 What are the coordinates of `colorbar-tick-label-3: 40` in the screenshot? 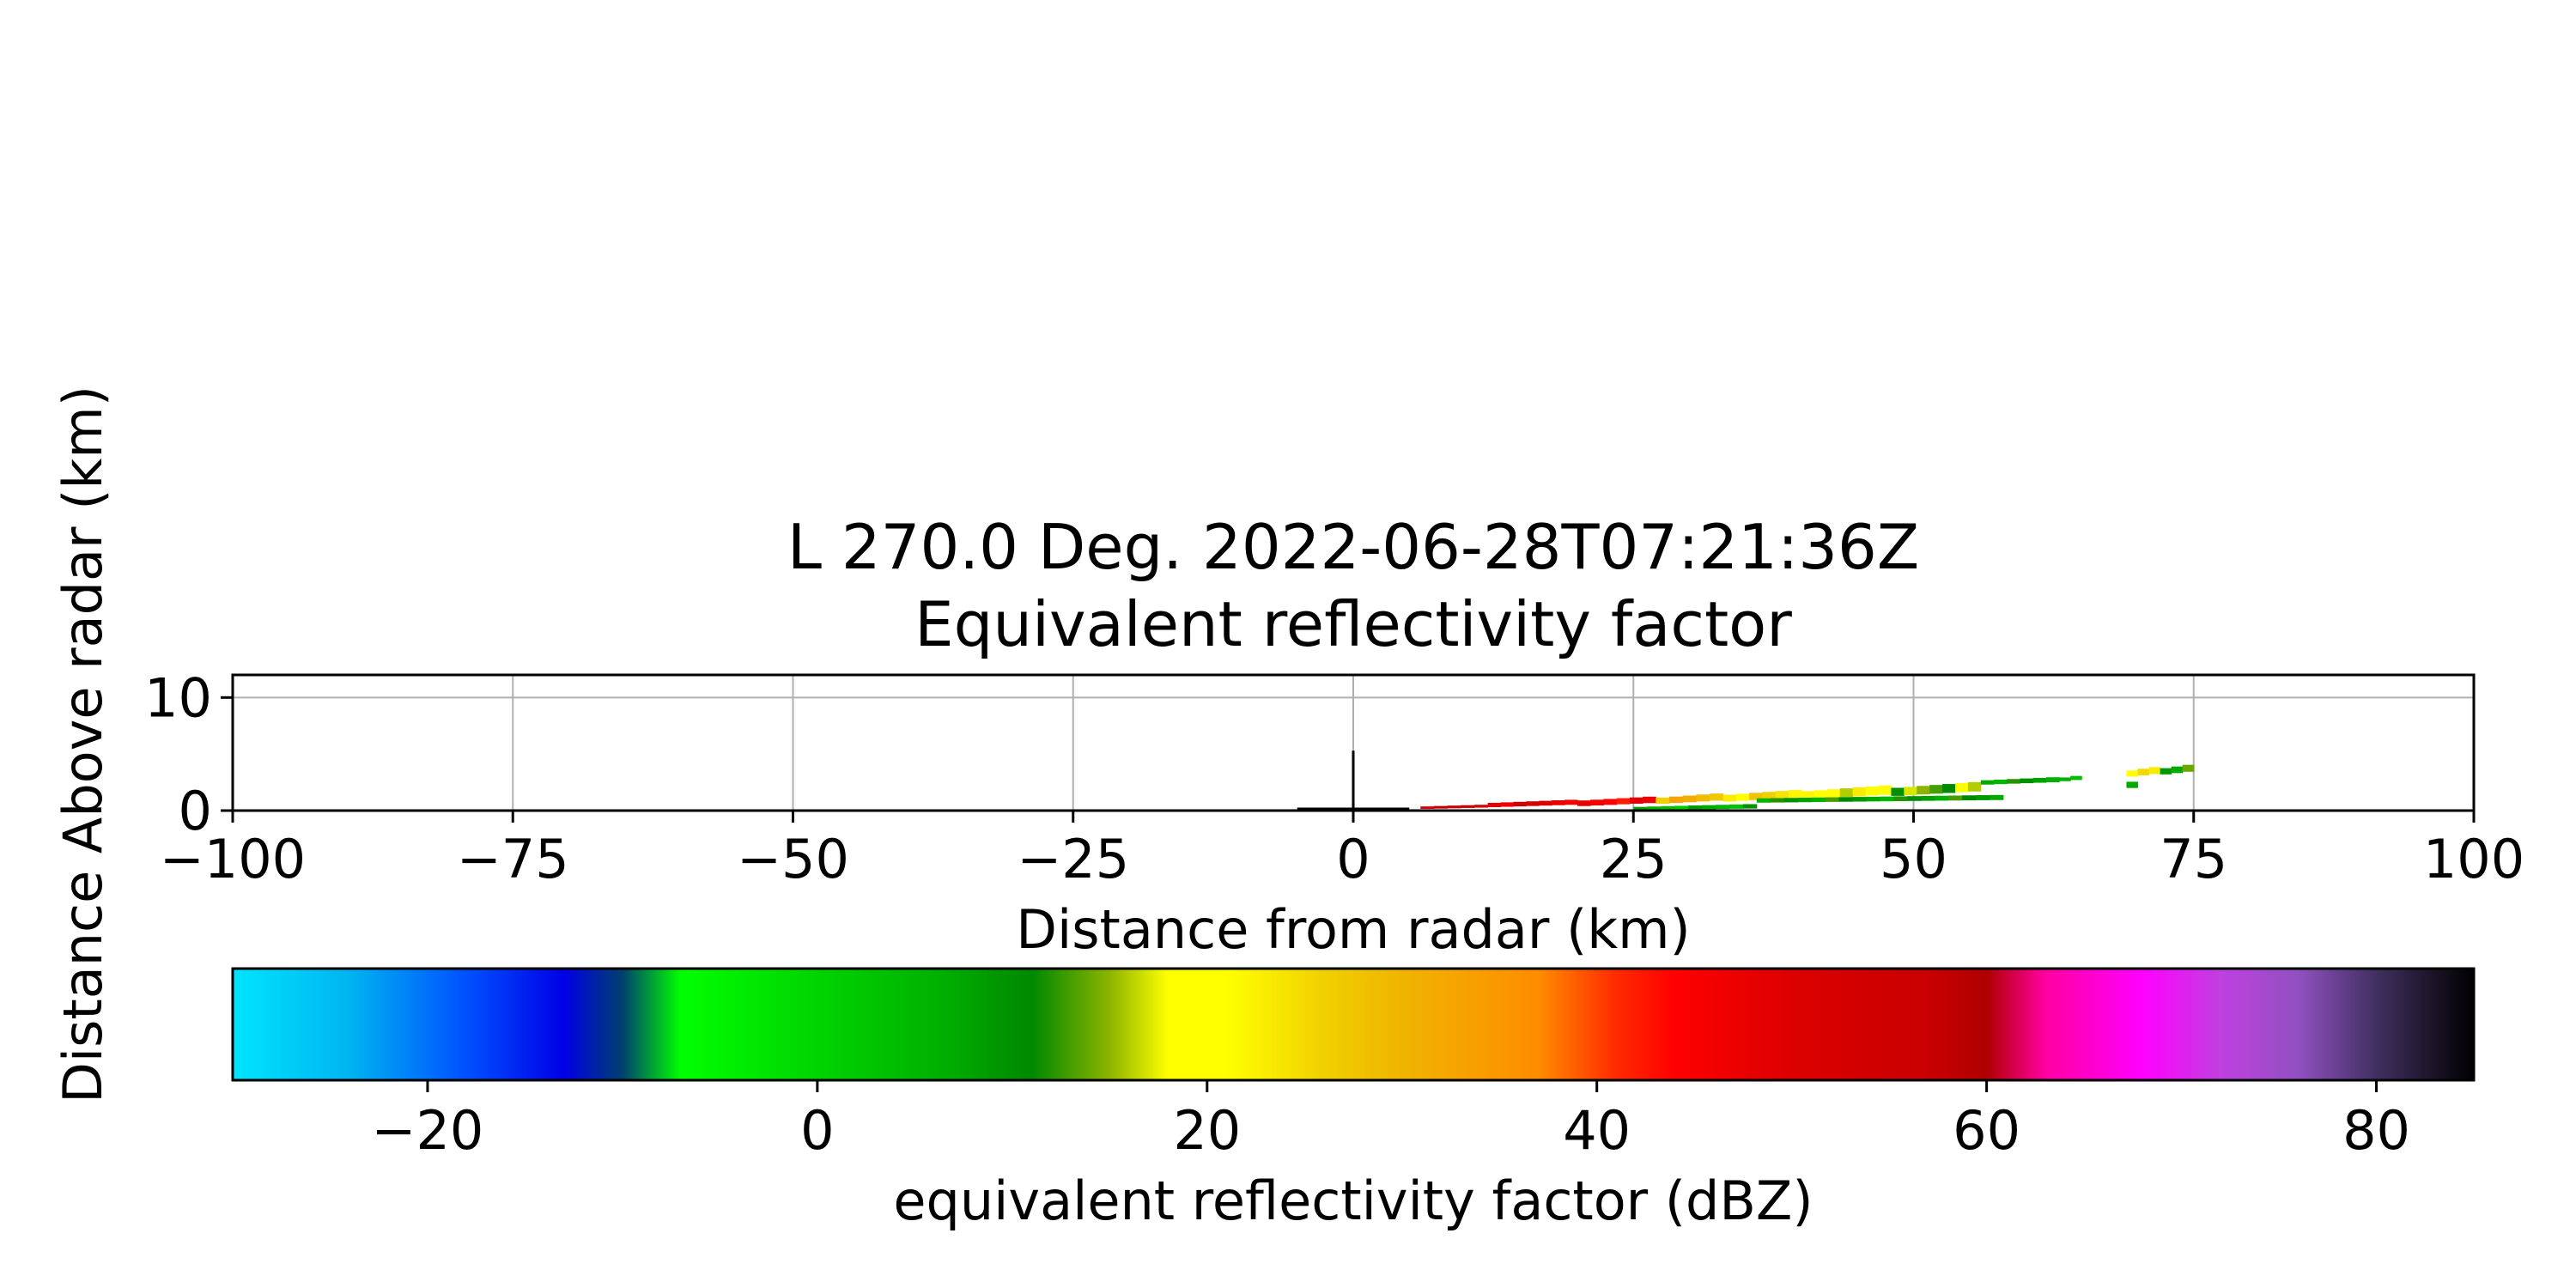 It's located at (1597, 1130).